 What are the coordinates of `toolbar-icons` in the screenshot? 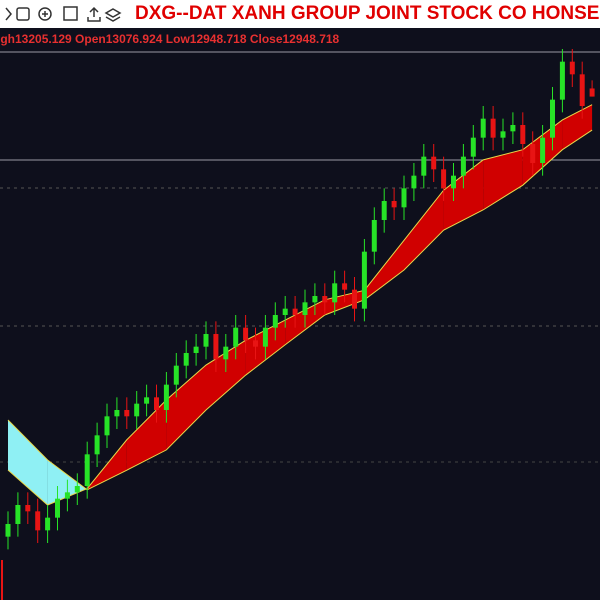 It's located at (63, 14).